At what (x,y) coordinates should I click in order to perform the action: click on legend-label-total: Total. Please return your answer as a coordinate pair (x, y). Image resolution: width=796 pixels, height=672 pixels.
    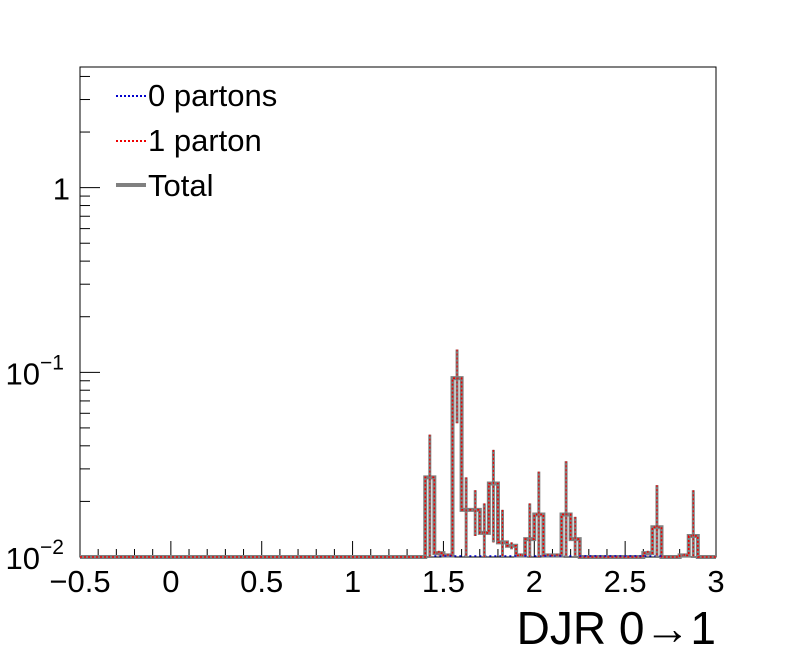
    Looking at the image, I should click on (180, 185).